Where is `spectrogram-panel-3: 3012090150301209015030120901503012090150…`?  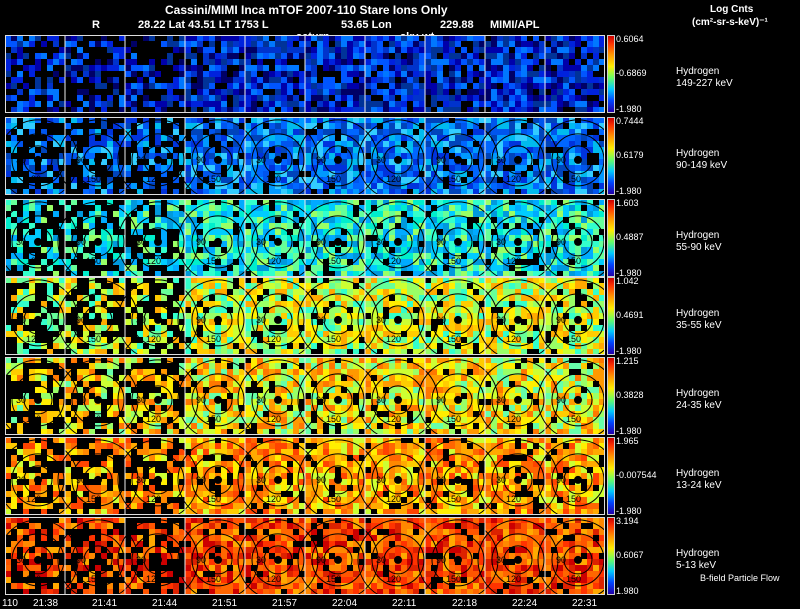
spectrogram-panel-3: 3012090150301209015030120901503012090150… is located at coordinates (305, 238).